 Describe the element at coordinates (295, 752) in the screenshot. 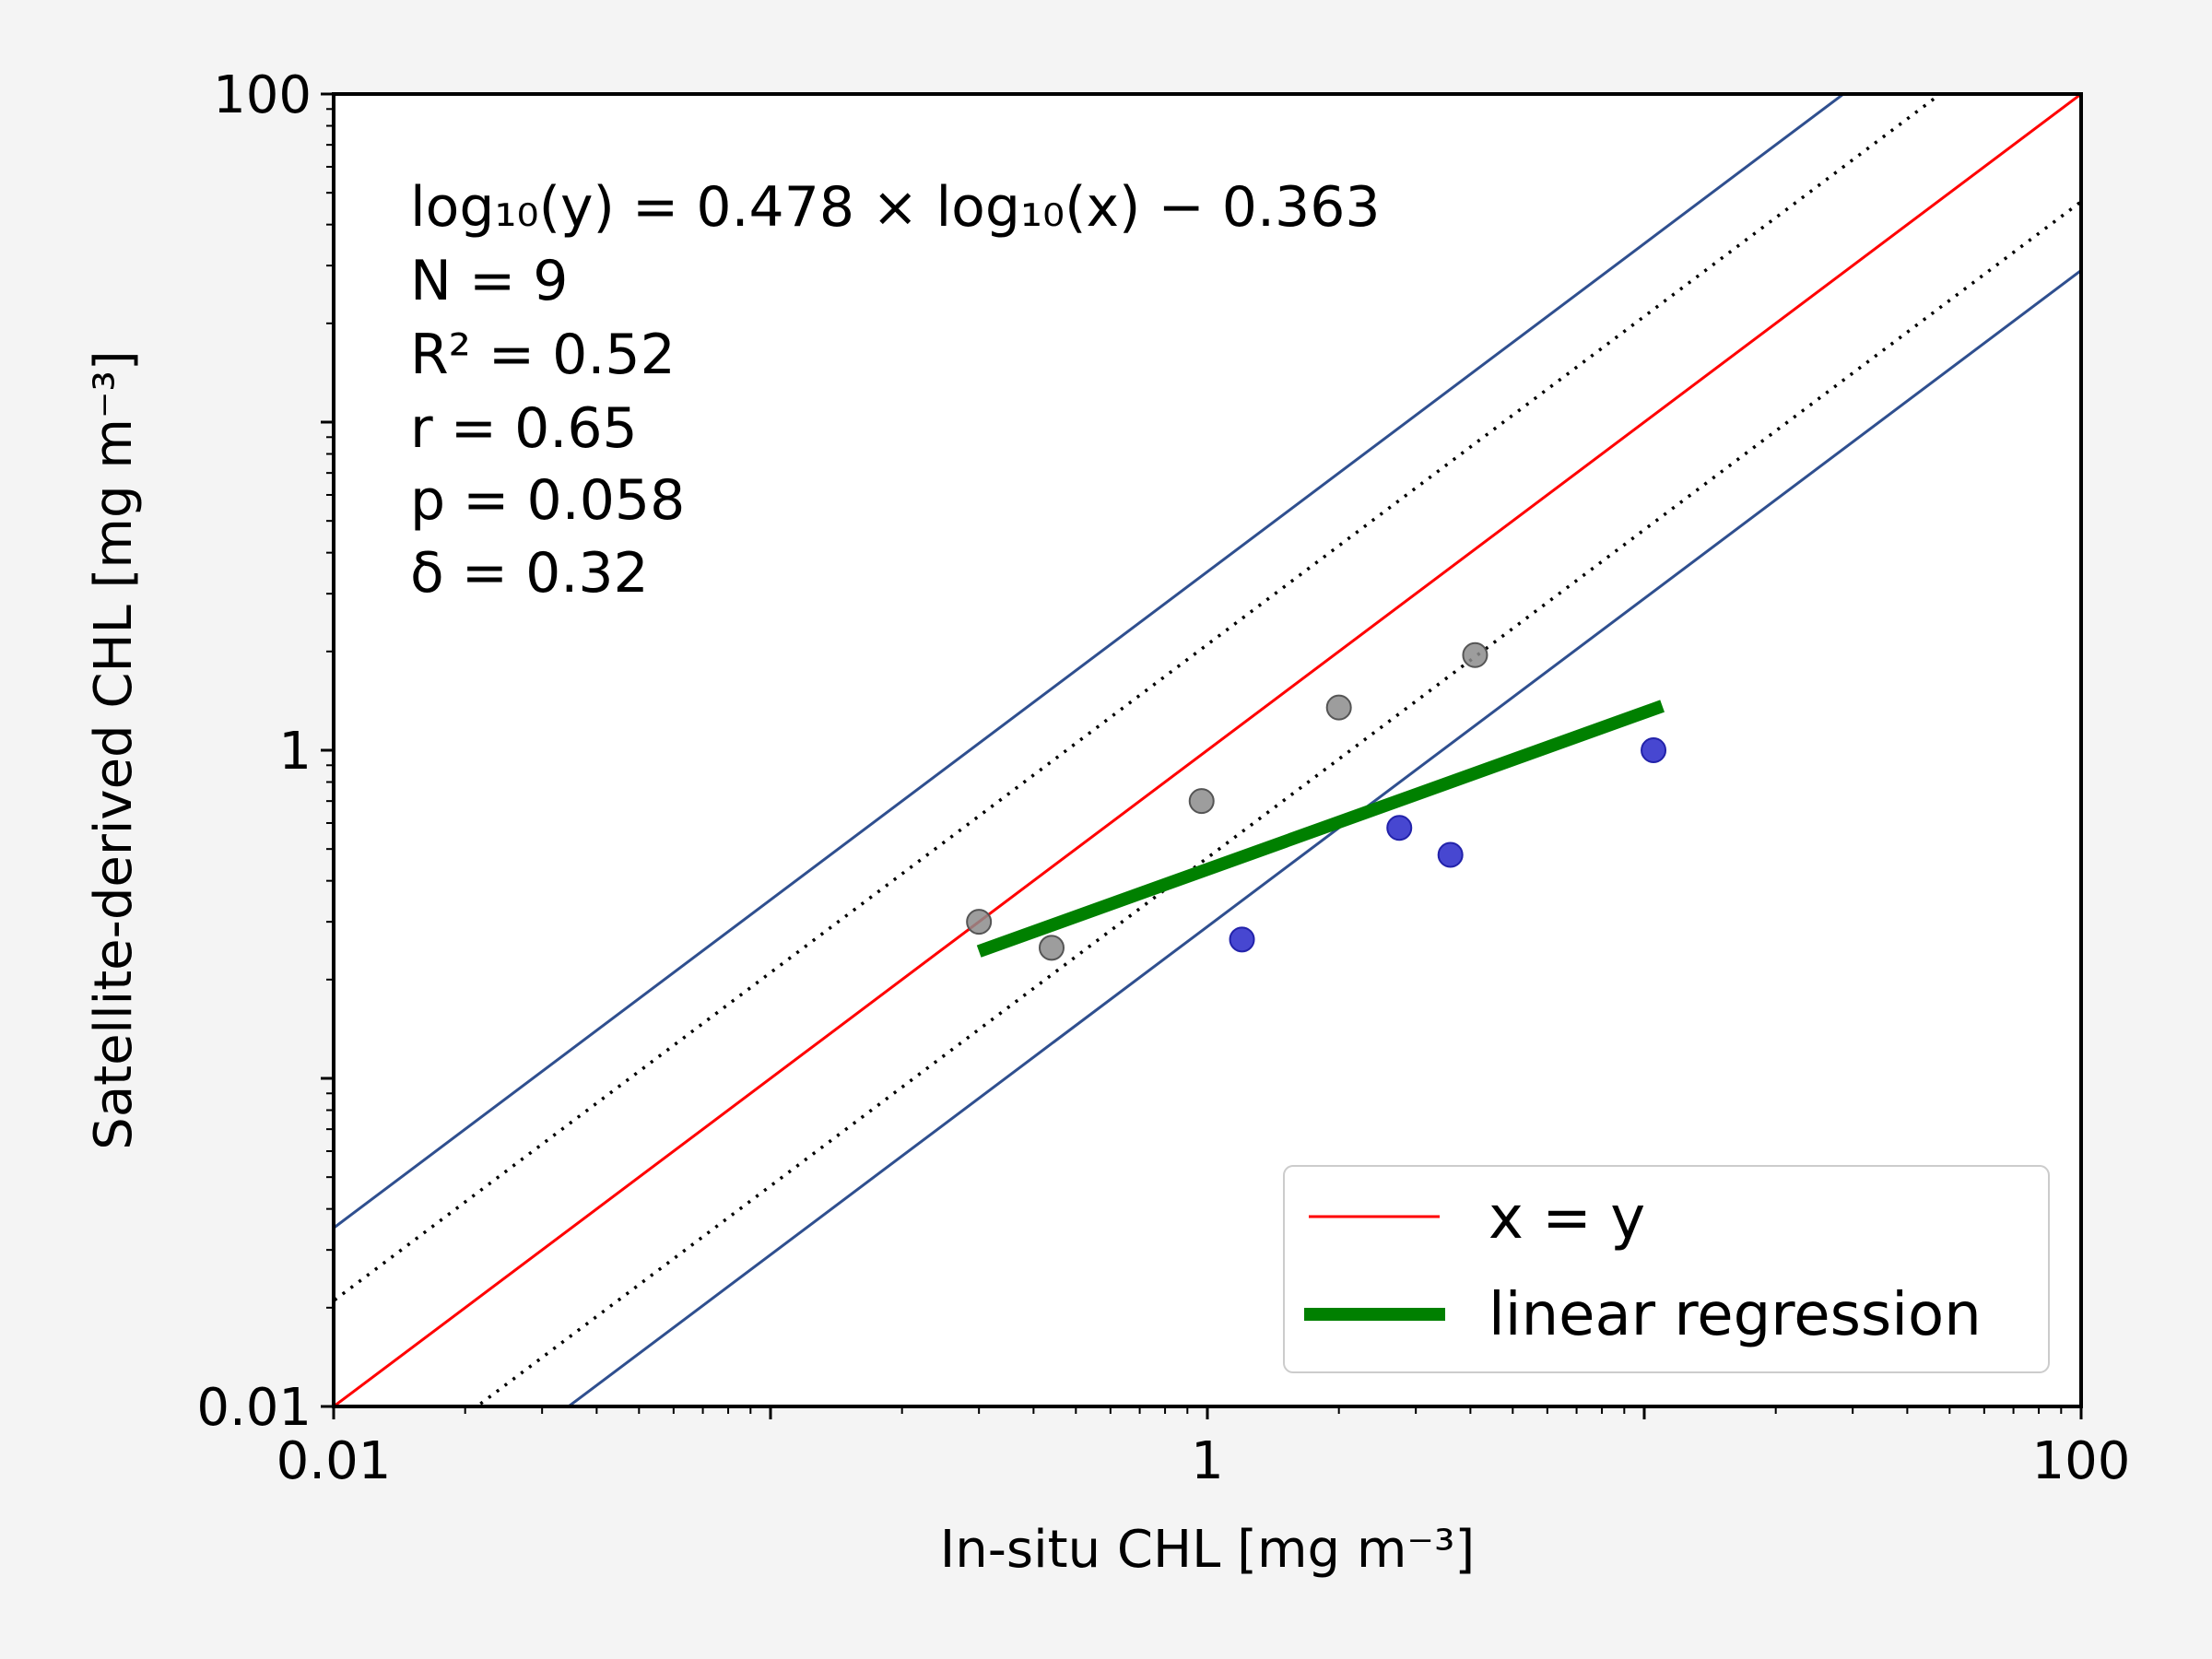

I see `y-tick-label: 1` at that location.